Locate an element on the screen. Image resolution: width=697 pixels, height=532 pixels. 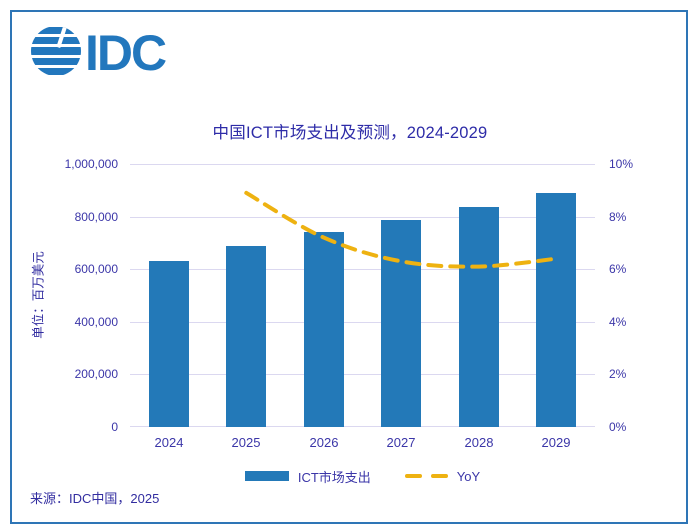
right-tick-4: 2% is located at coordinates (618, 374).